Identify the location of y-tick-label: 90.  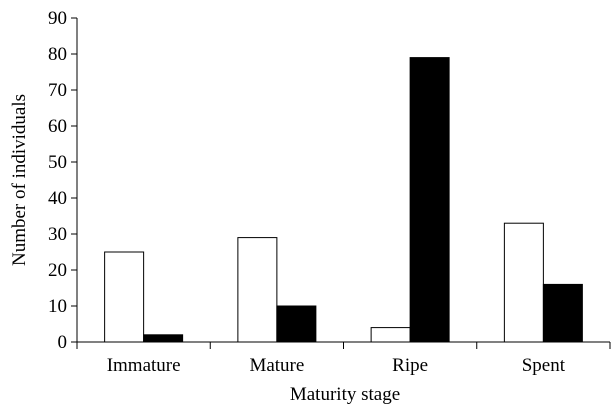
(57, 18).